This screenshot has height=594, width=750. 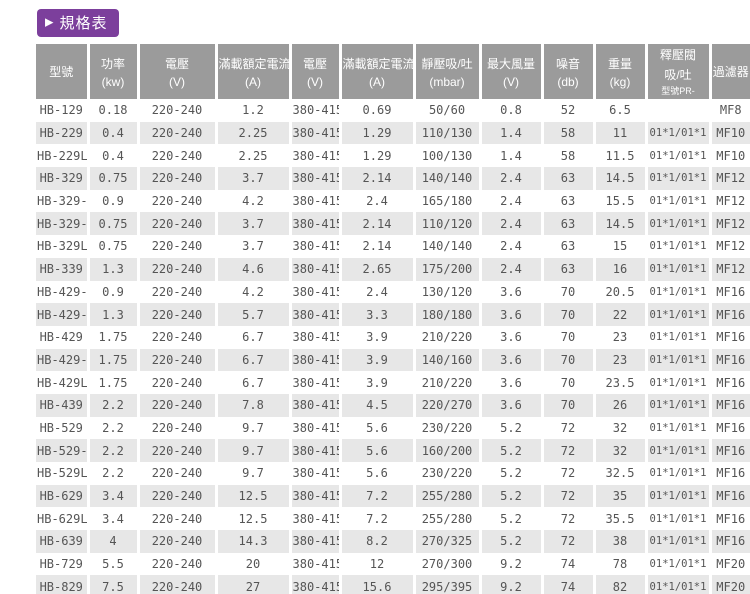 What do you see at coordinates (114, 584) in the screenshot?
I see `table-cell: 7.5` at bounding box center [114, 584].